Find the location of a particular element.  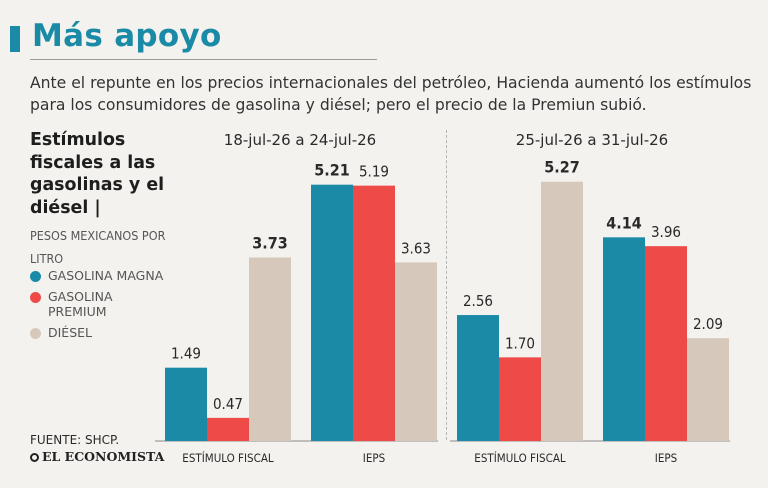

panel-divider is located at coordinates (446, 285).